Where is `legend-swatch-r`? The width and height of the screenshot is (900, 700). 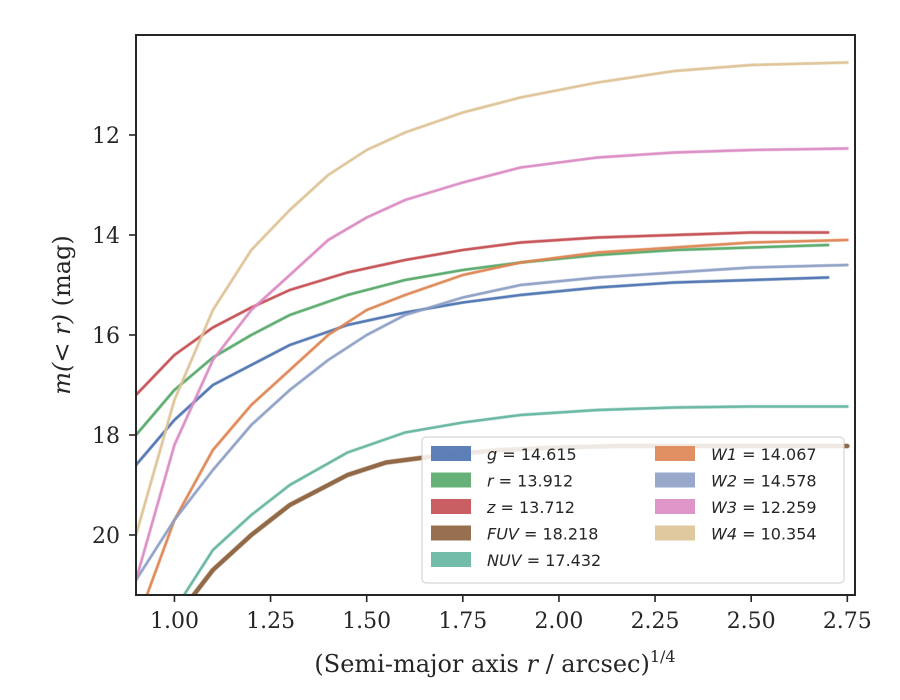 legend-swatch-r is located at coordinates (451, 480).